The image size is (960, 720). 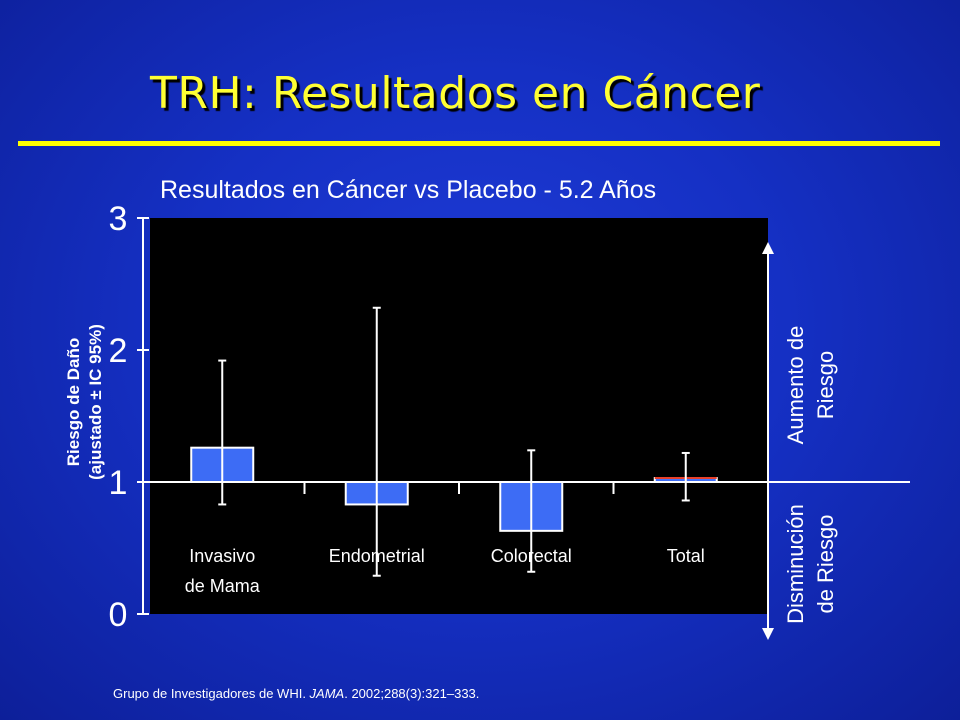 What do you see at coordinates (795, 564) in the screenshot?
I see `decrease-risk-line1: Disminución` at bounding box center [795, 564].